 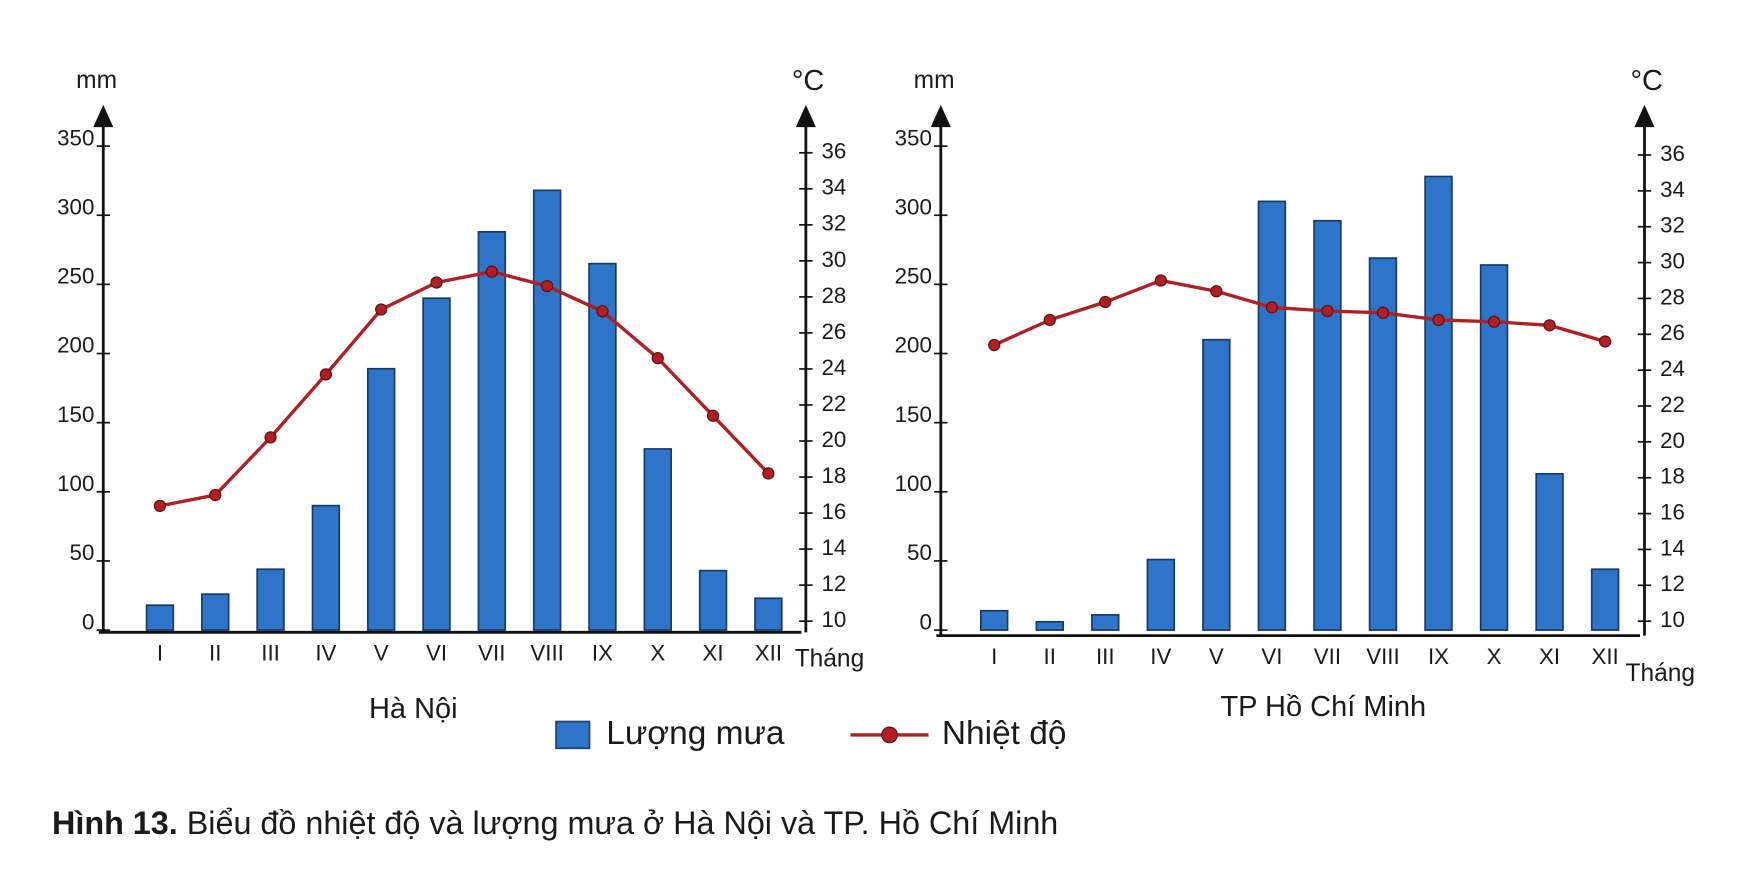 What do you see at coordinates (1646, 81) in the screenshot?
I see `y2-axis-label: °C` at bounding box center [1646, 81].